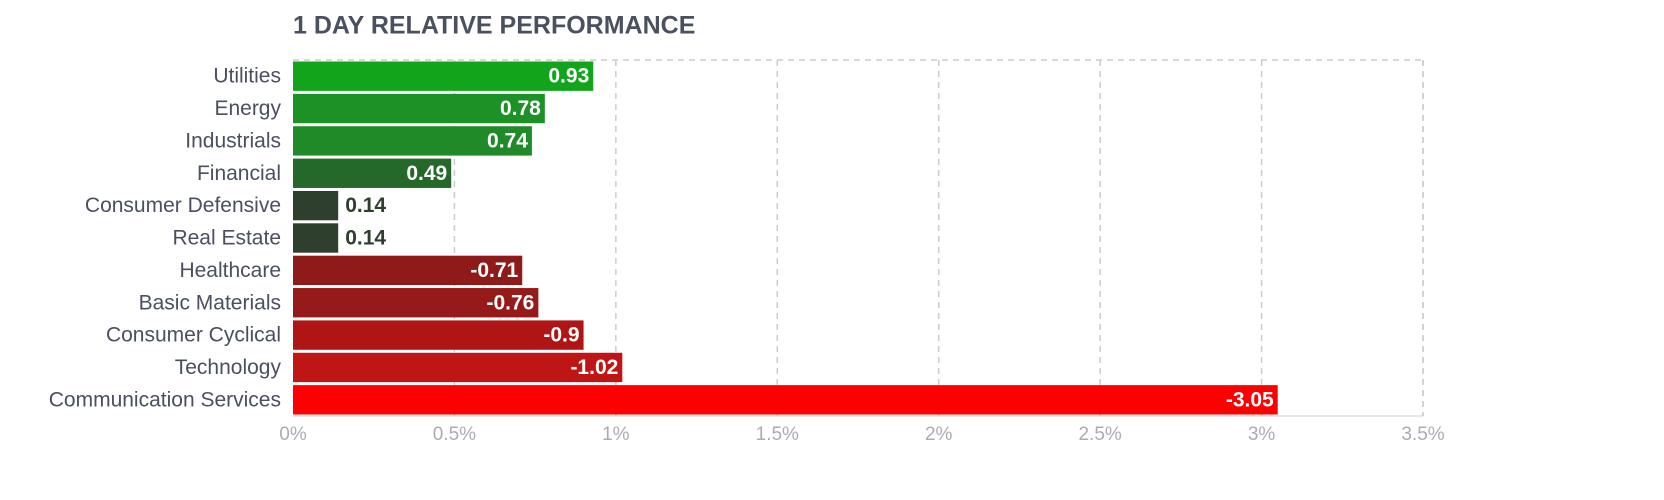 This screenshot has width=1664, height=500. What do you see at coordinates (293, 434) in the screenshot?
I see `x-tick-label: 0%` at bounding box center [293, 434].